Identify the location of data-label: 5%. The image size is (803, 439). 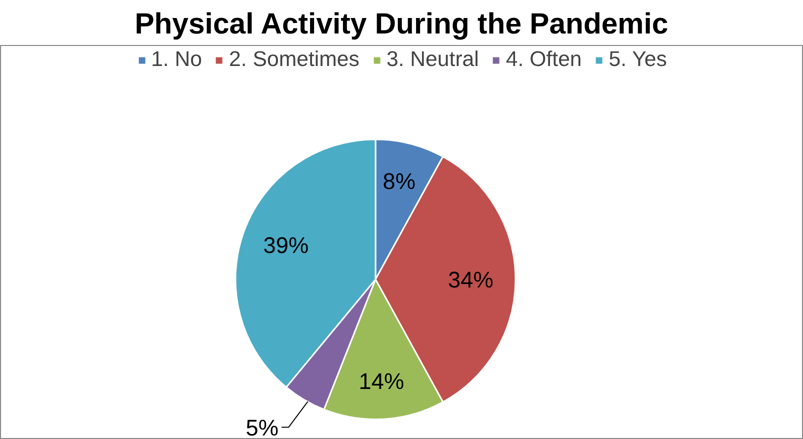
(262, 426).